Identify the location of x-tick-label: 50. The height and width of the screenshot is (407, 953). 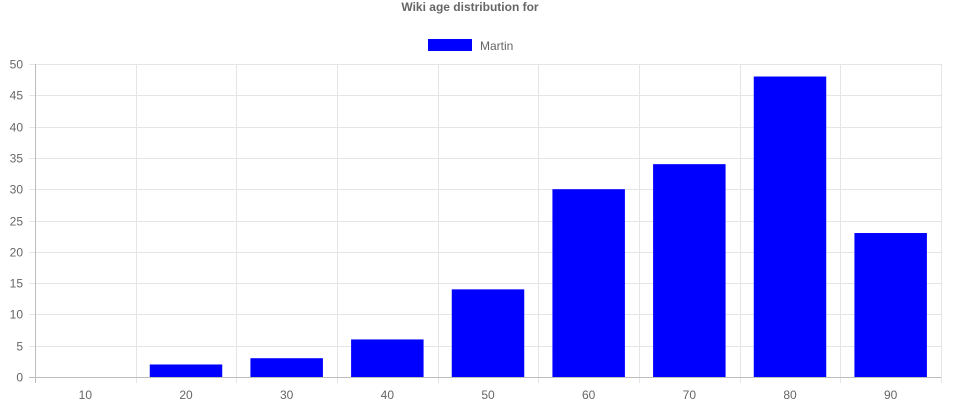
(488, 395).